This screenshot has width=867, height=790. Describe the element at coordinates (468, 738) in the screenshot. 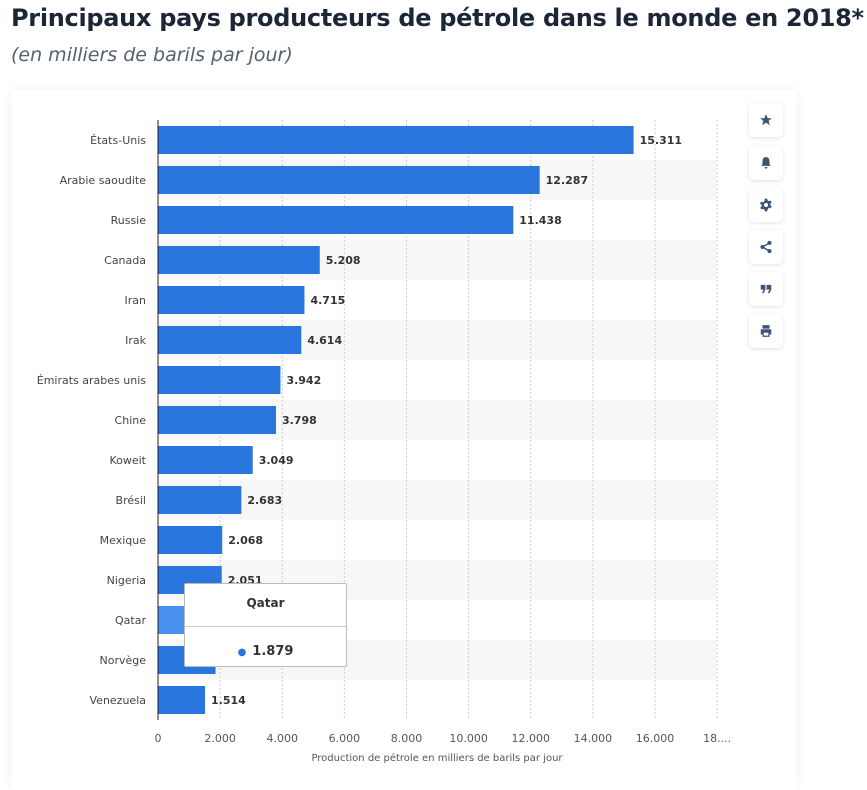

I see `x-tick-label: 10.000` at that location.